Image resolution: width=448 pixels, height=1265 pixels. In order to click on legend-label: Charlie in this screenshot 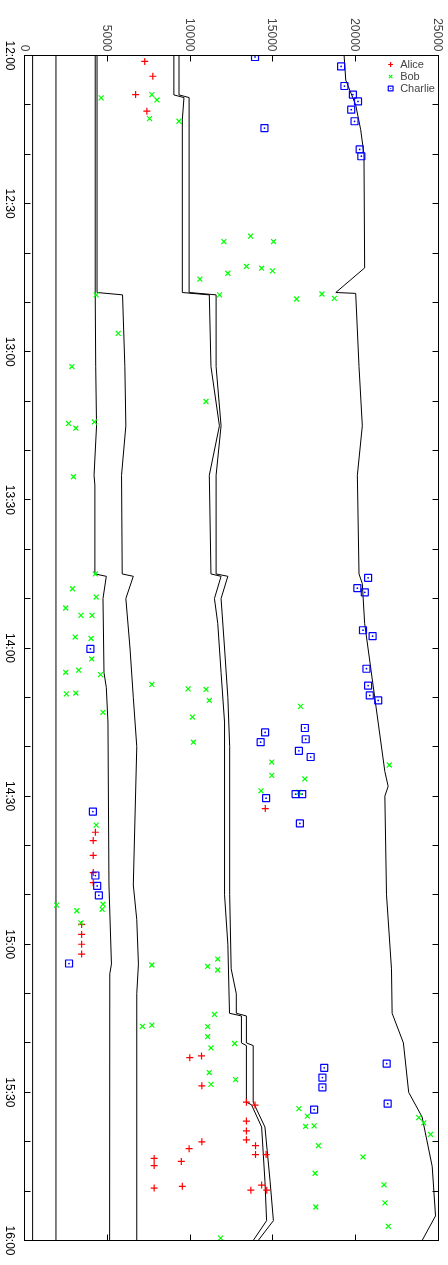, I will do `click(417, 88)`.